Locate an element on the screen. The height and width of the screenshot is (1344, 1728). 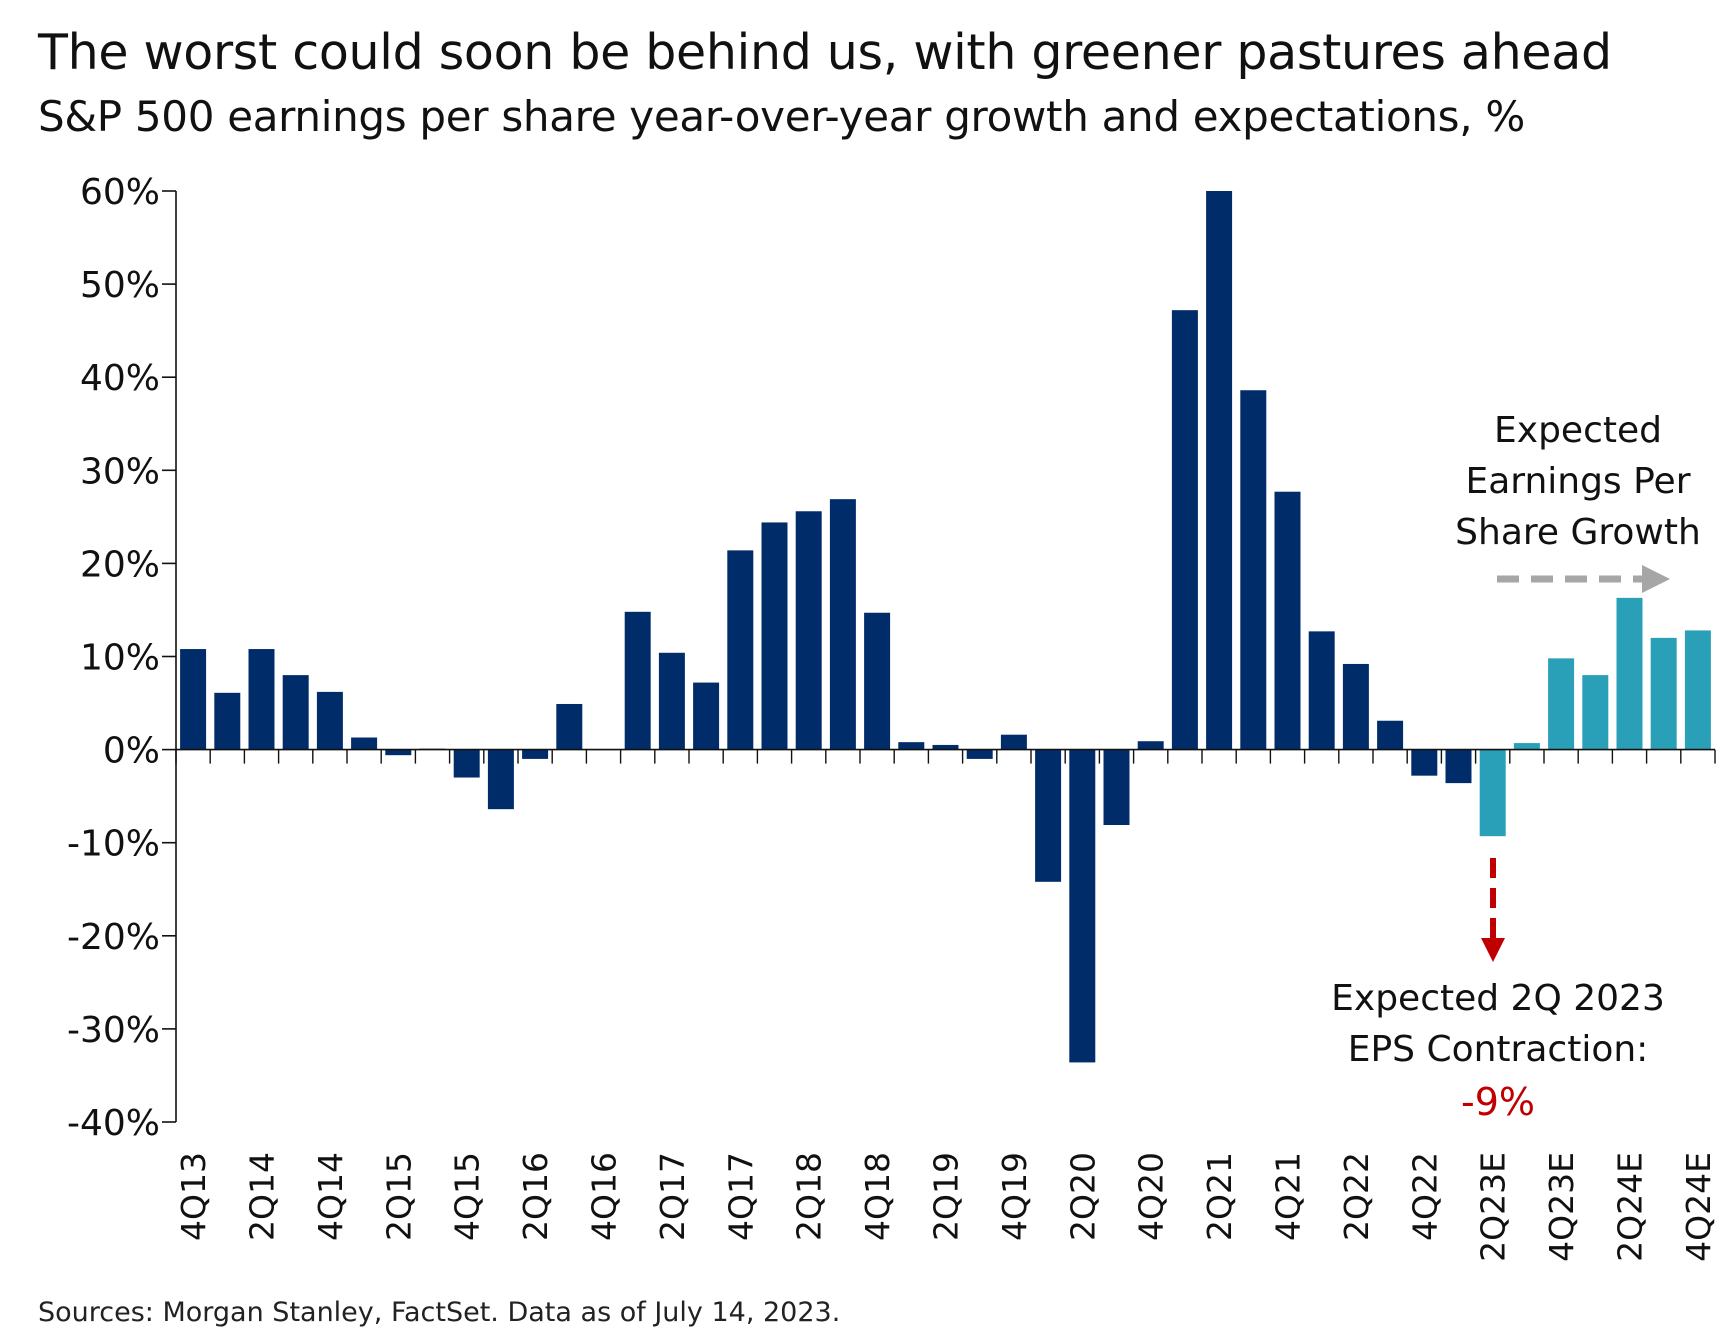
bar-4Q24E is located at coordinates (1697, 690).